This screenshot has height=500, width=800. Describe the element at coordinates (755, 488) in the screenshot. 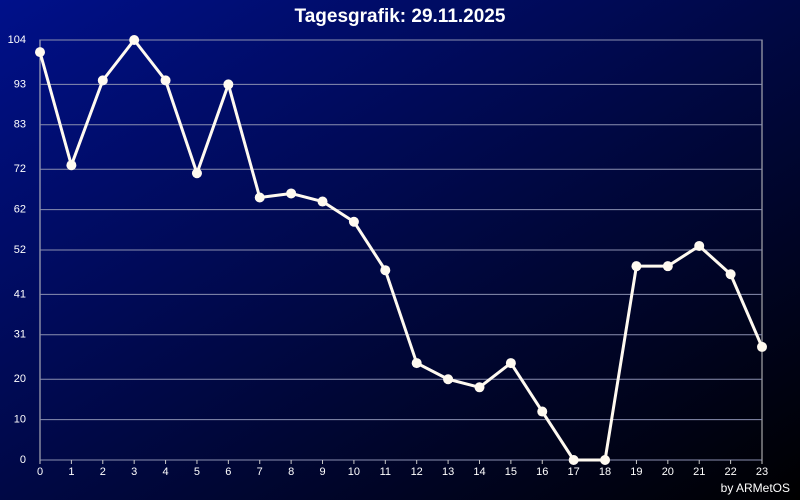

I see `footer: by ARMetOS` at that location.